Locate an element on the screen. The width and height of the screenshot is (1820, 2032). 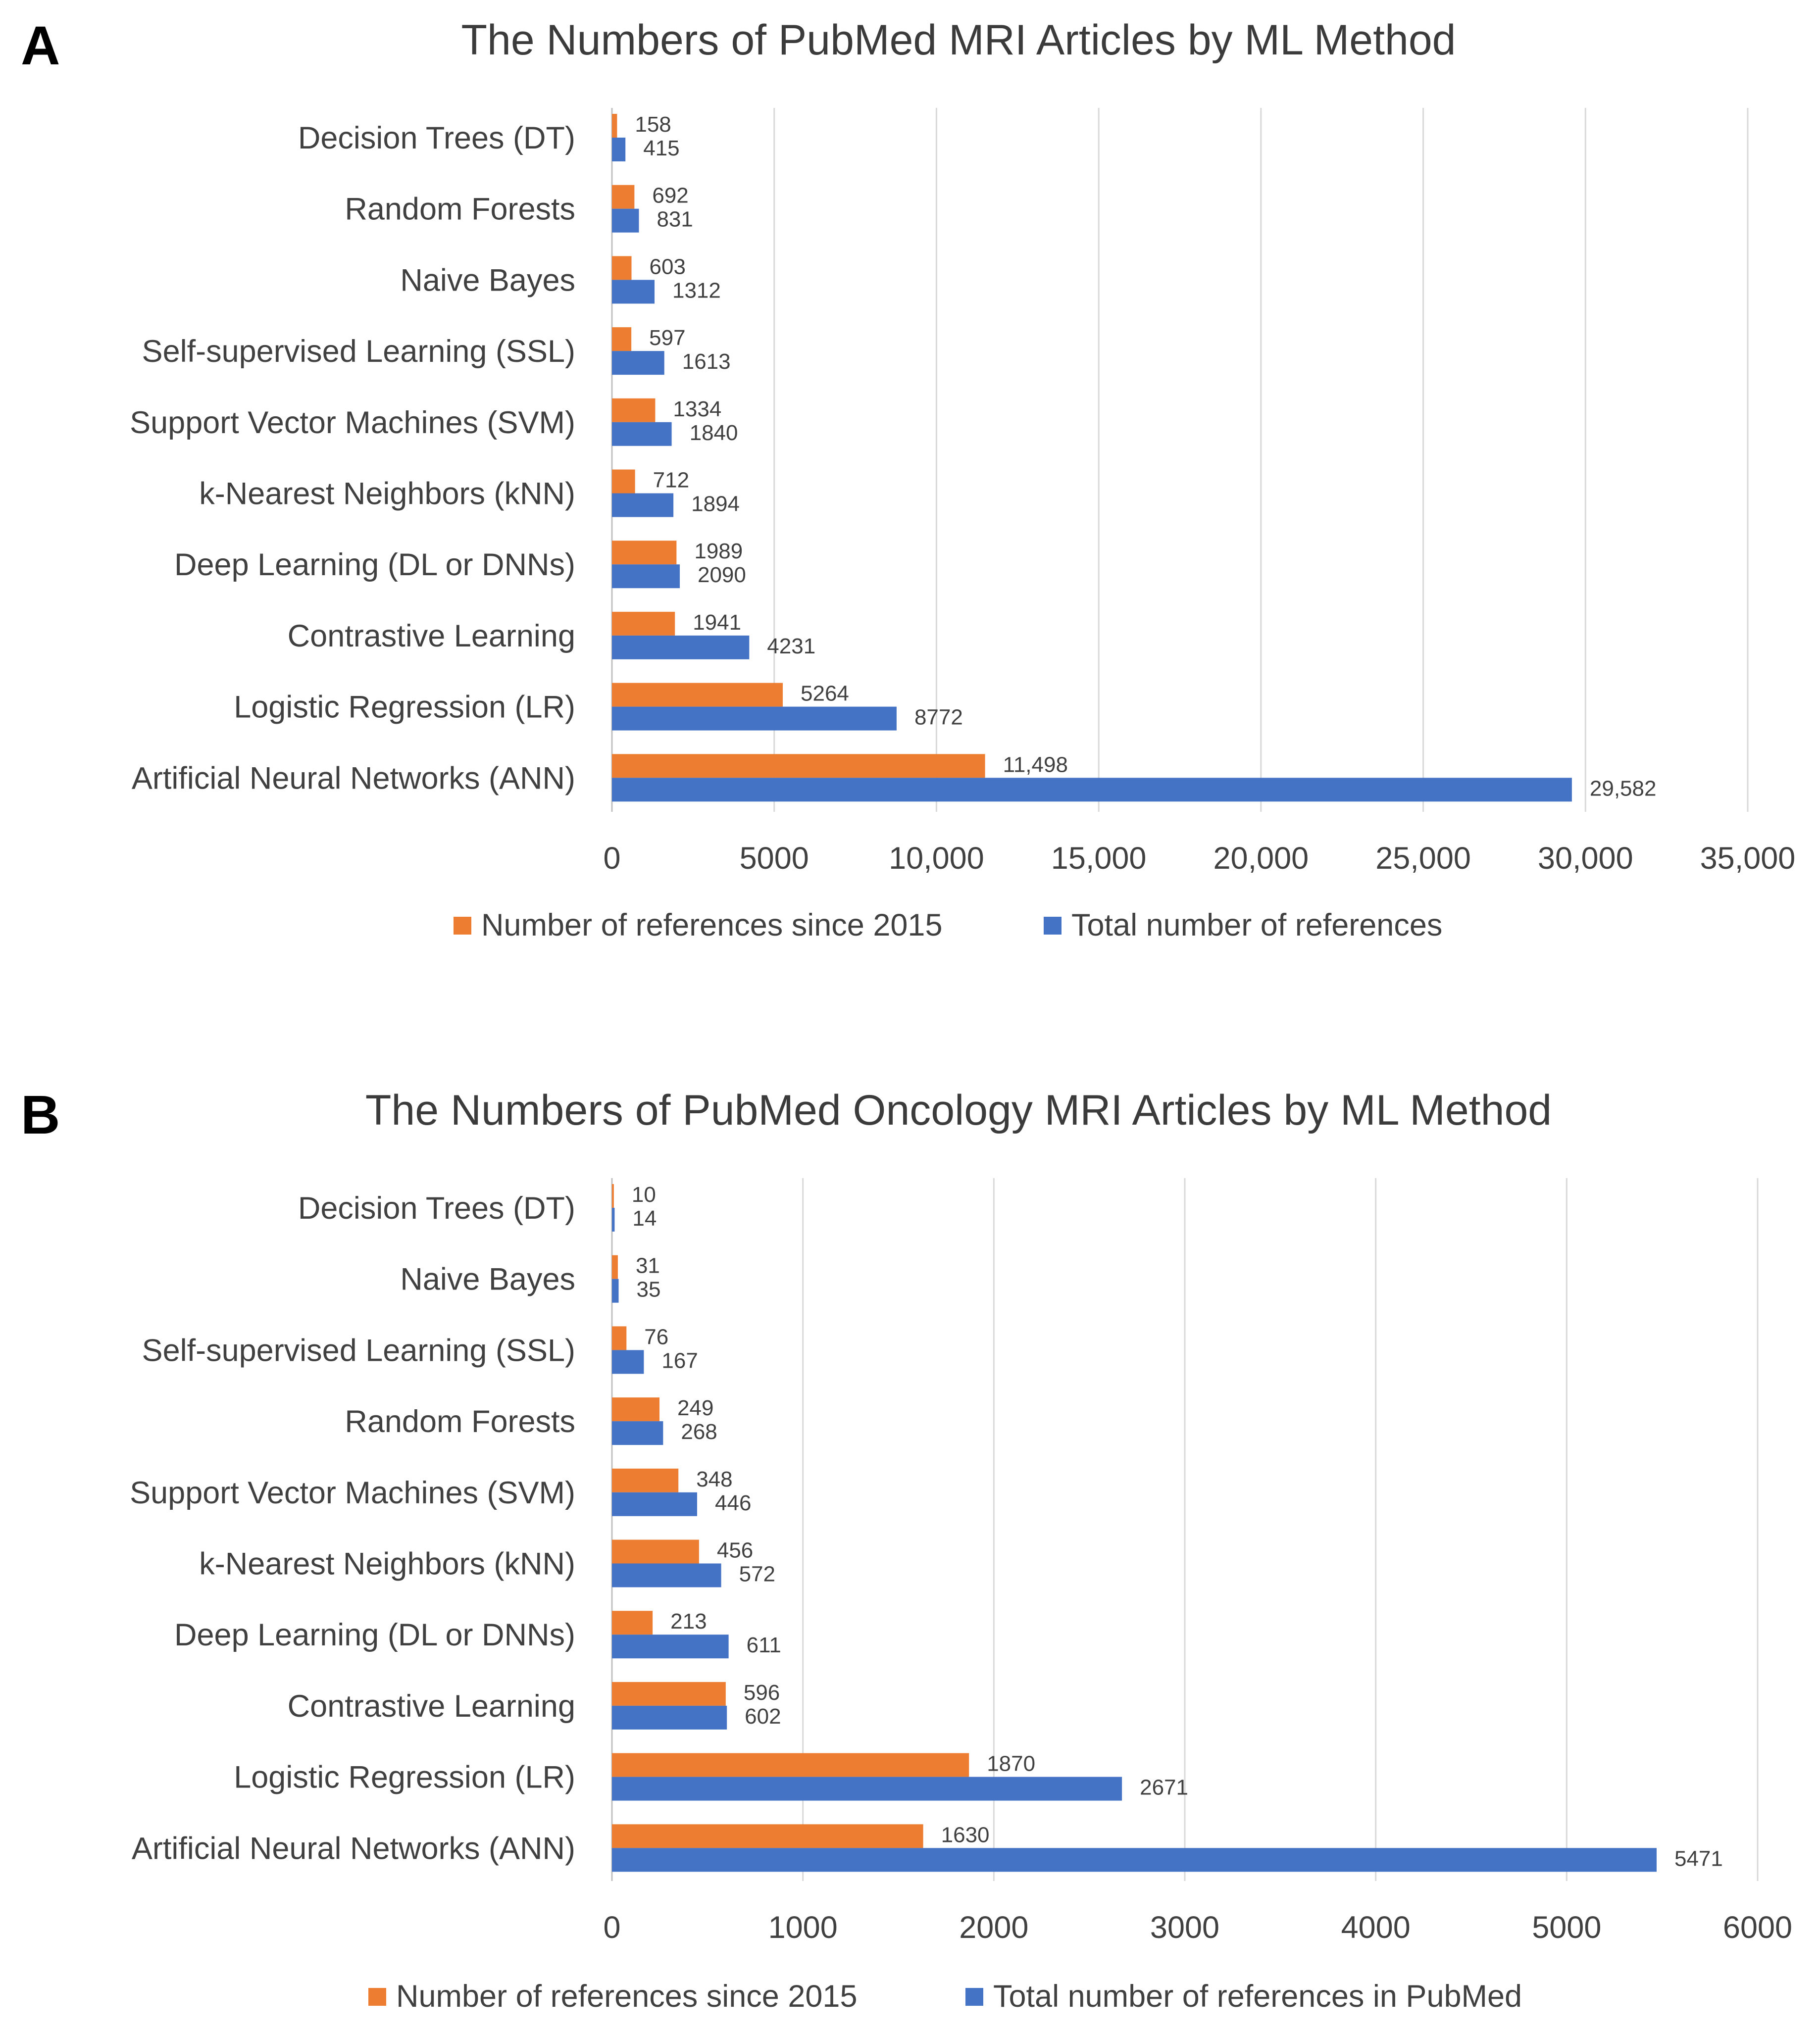
panel-b-tick-label: 0 is located at coordinates (611, 1927).